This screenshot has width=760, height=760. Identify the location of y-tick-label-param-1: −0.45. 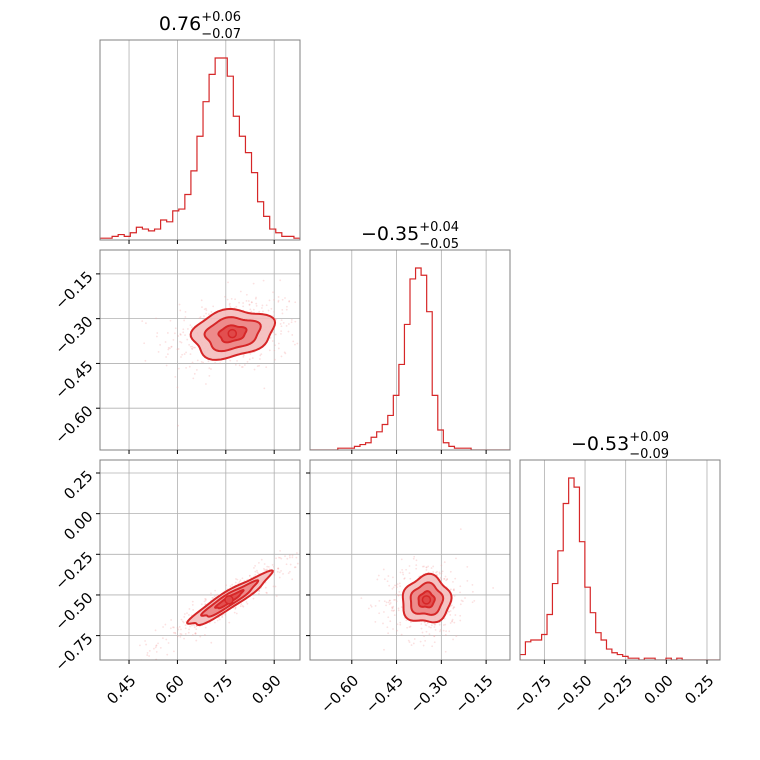
(73, 379).